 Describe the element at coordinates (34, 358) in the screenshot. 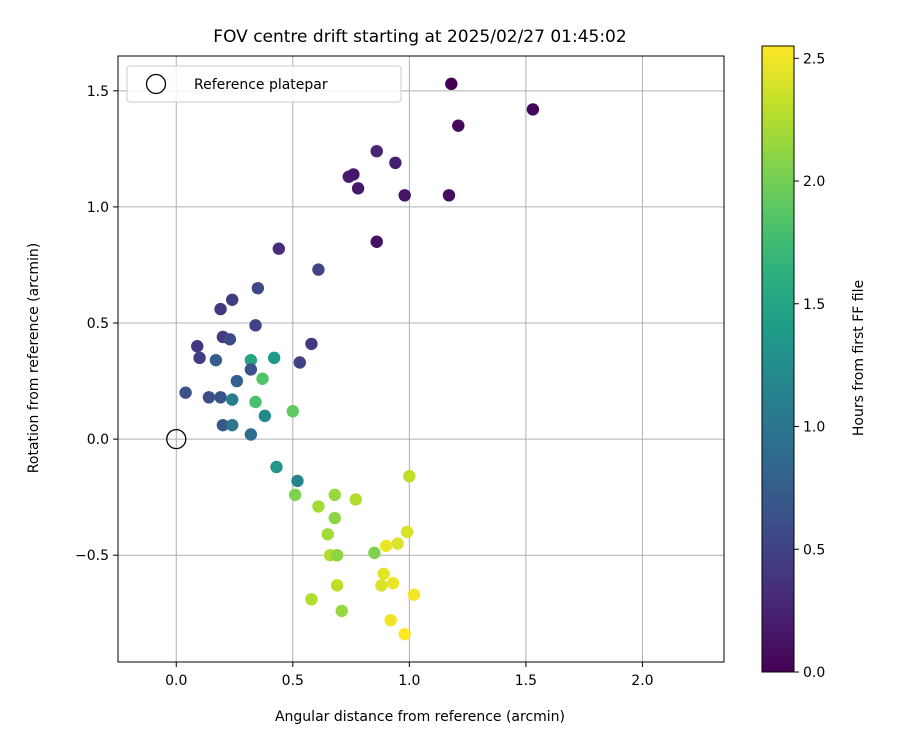

I see `y-axis-label: Rotation from reference (arcmin)` at that location.